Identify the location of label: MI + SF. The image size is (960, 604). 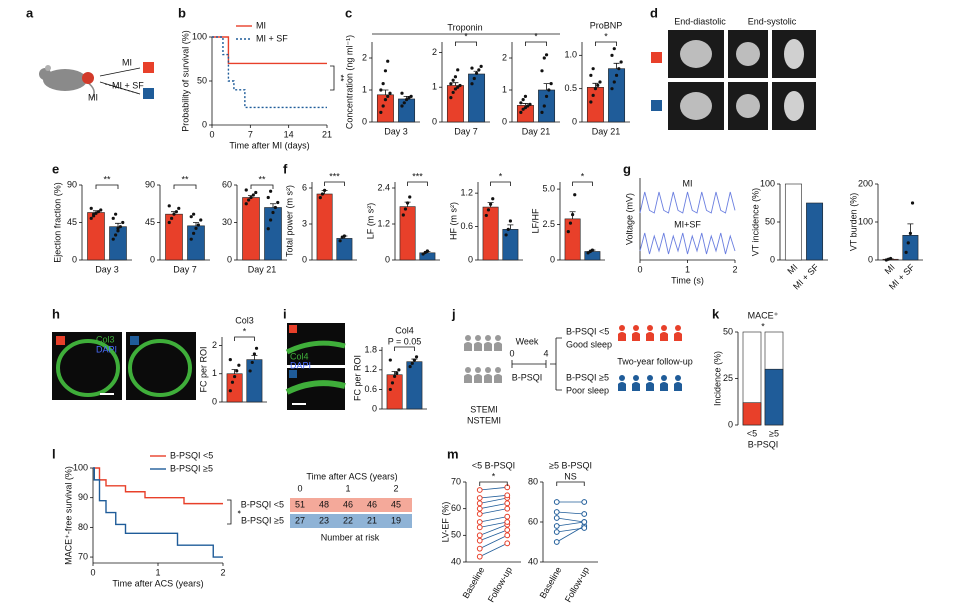
(128, 85).